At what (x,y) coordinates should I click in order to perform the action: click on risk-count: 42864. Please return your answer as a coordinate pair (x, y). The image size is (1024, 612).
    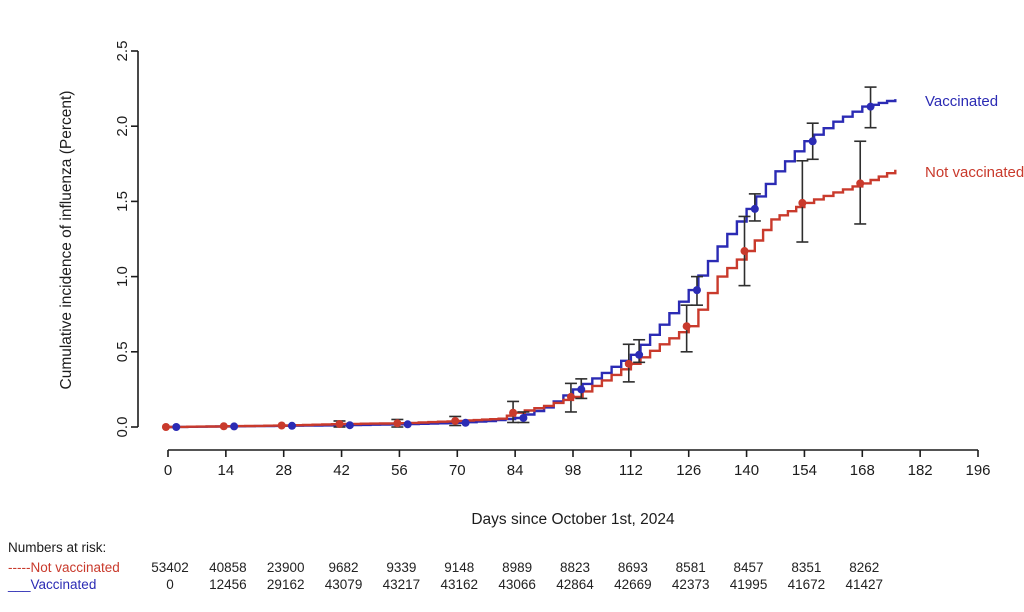
    Looking at the image, I should click on (575, 584).